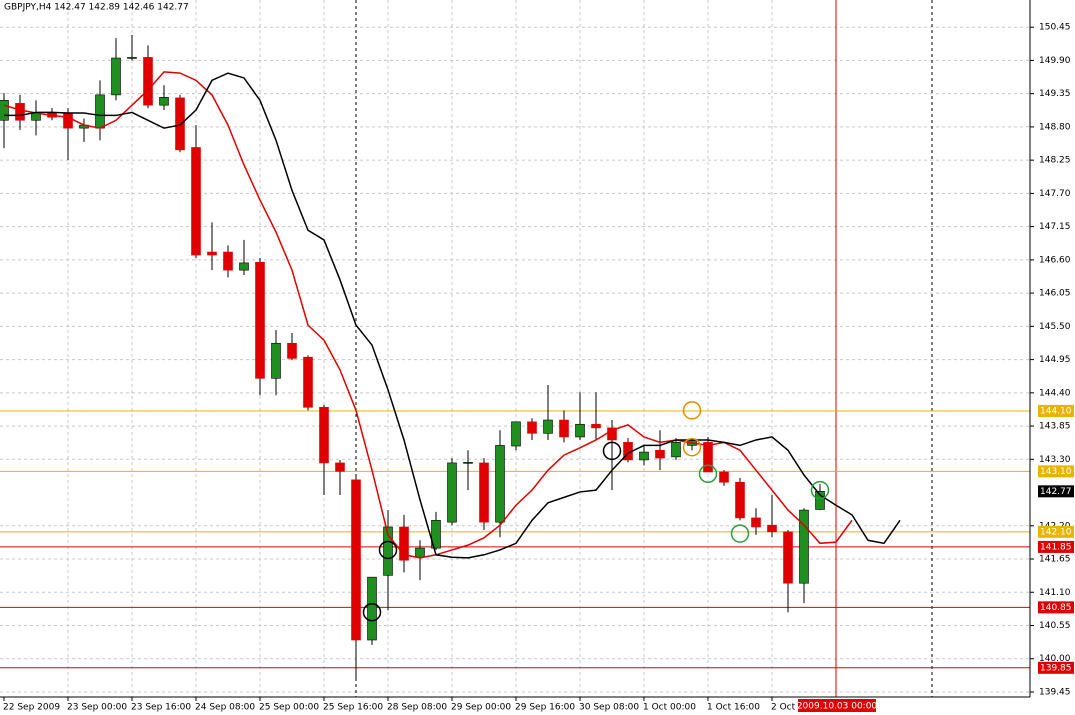 The image size is (1075, 715). I want to click on y-tick-label: 148.25, so click(1055, 161).